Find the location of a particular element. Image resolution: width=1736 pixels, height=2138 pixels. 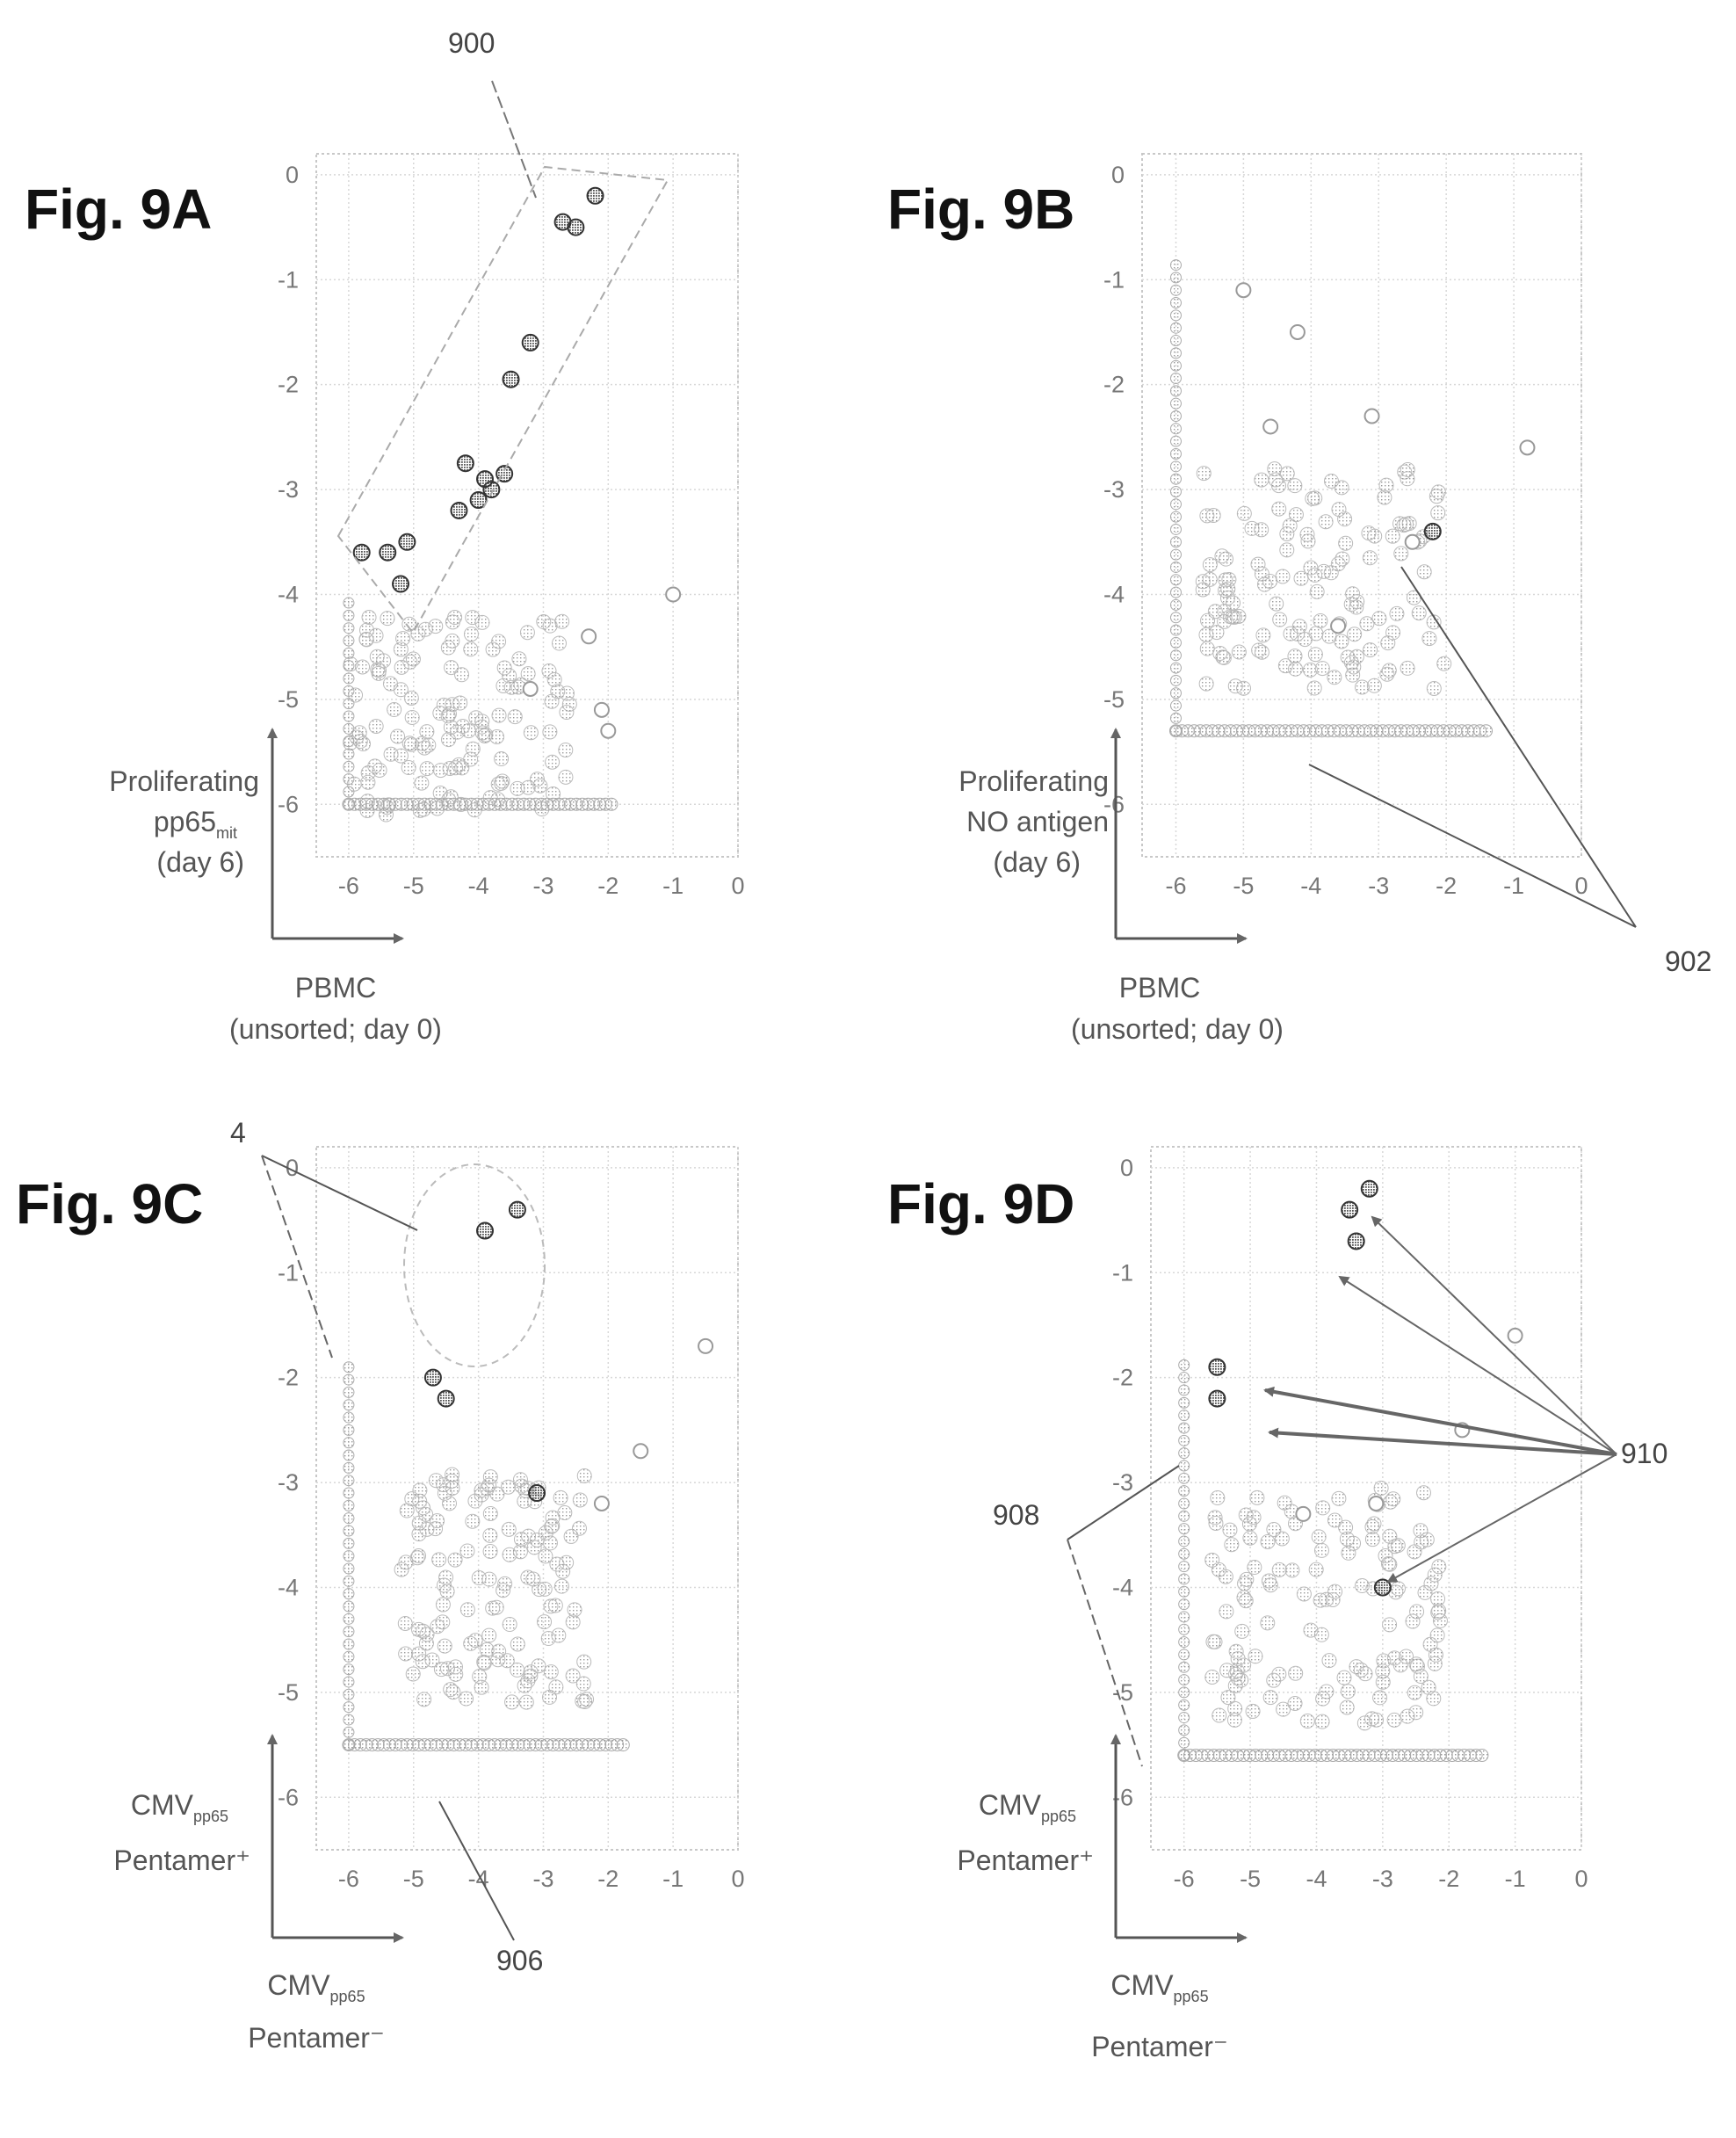

reference-numeral-910: 910 is located at coordinates (1644, 1453).